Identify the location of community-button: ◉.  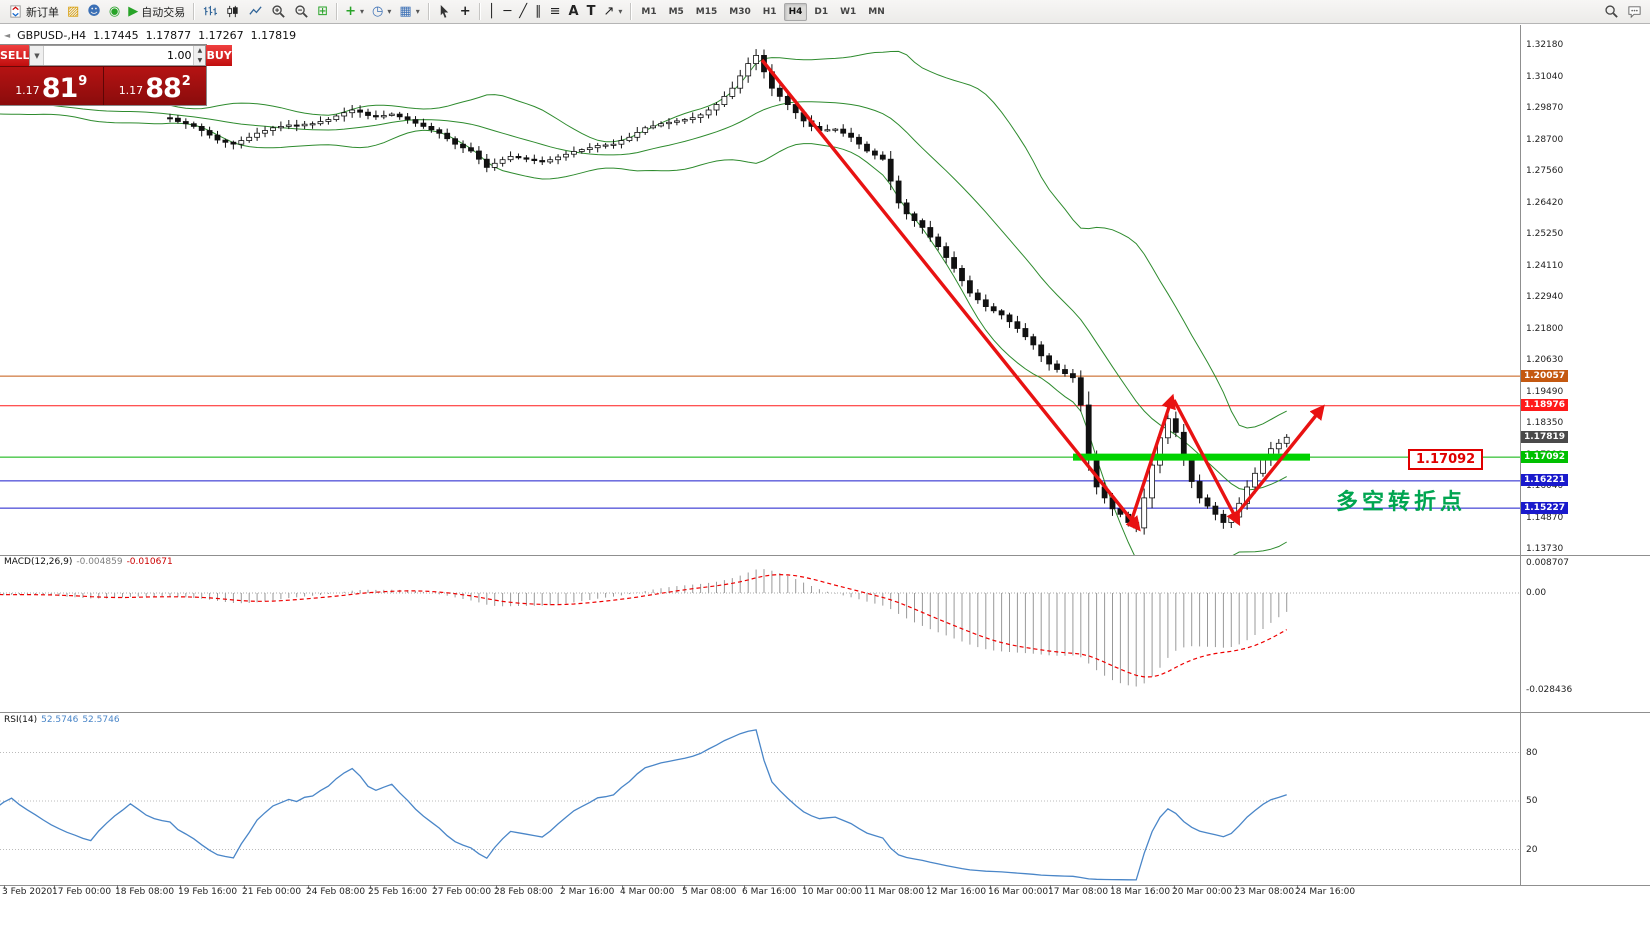
(114, 12).